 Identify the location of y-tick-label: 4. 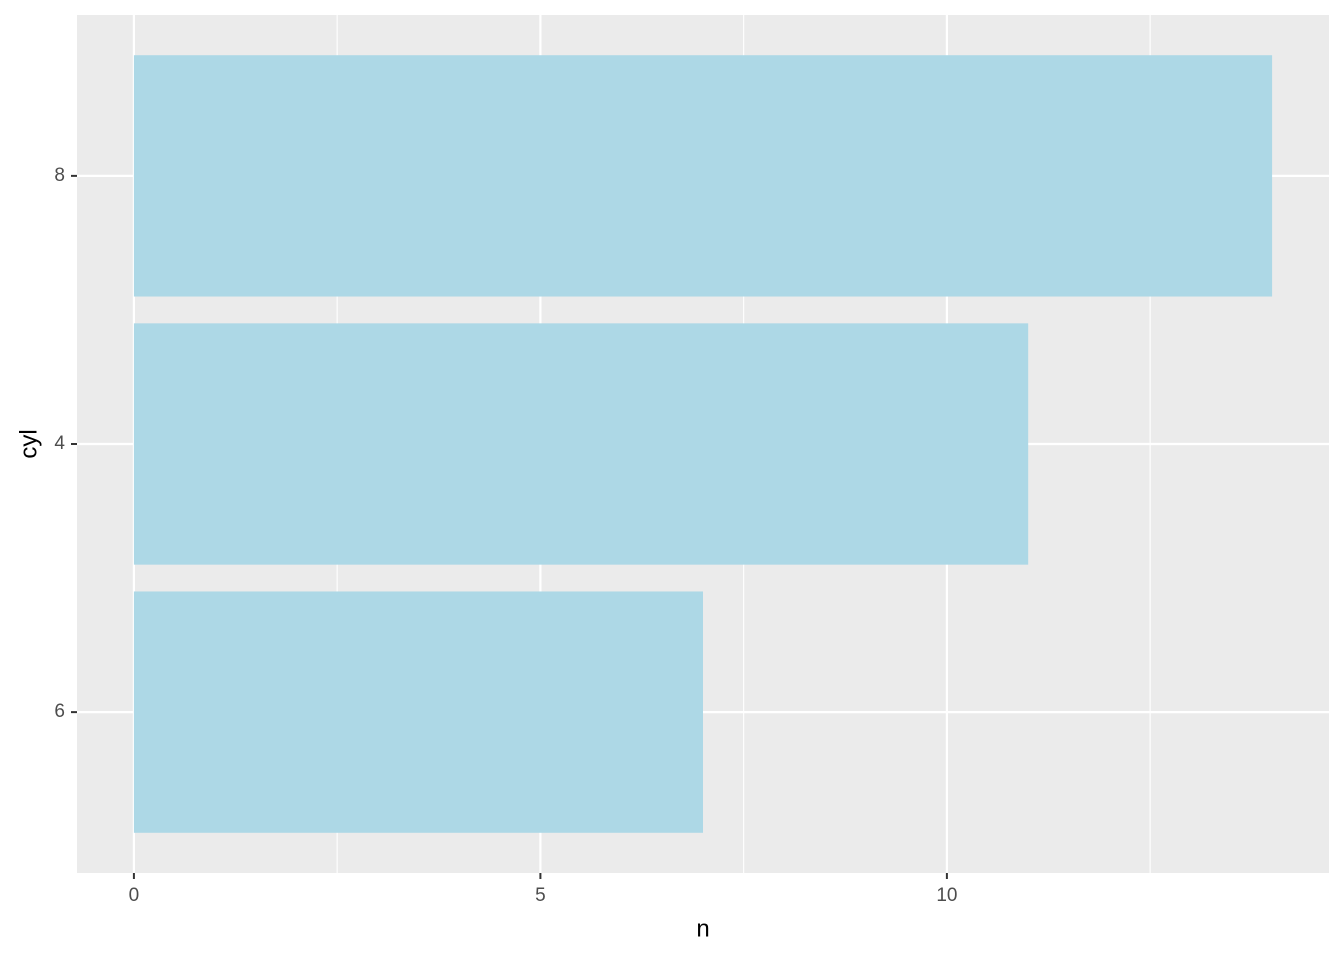
(59, 443).